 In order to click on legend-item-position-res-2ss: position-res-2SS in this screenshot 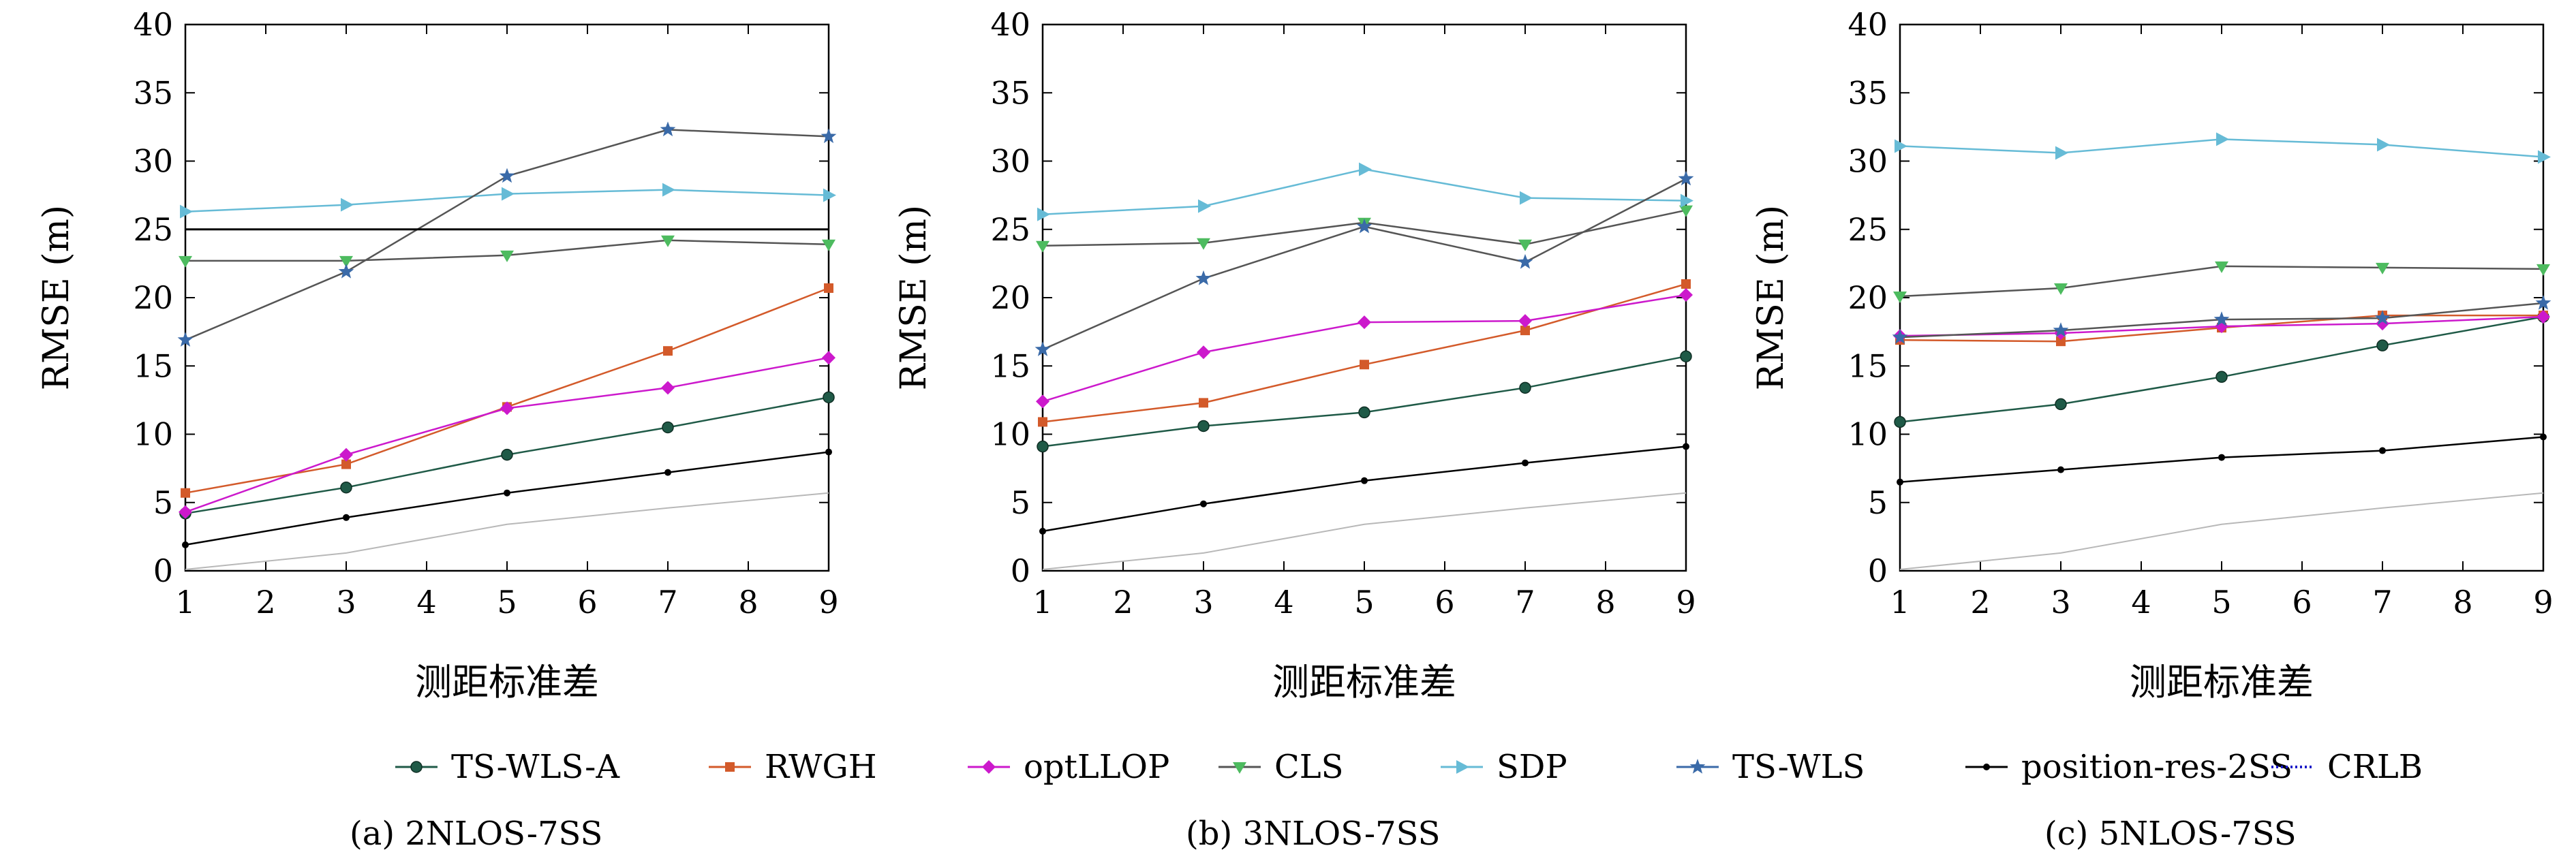, I will do `click(2129, 767)`.